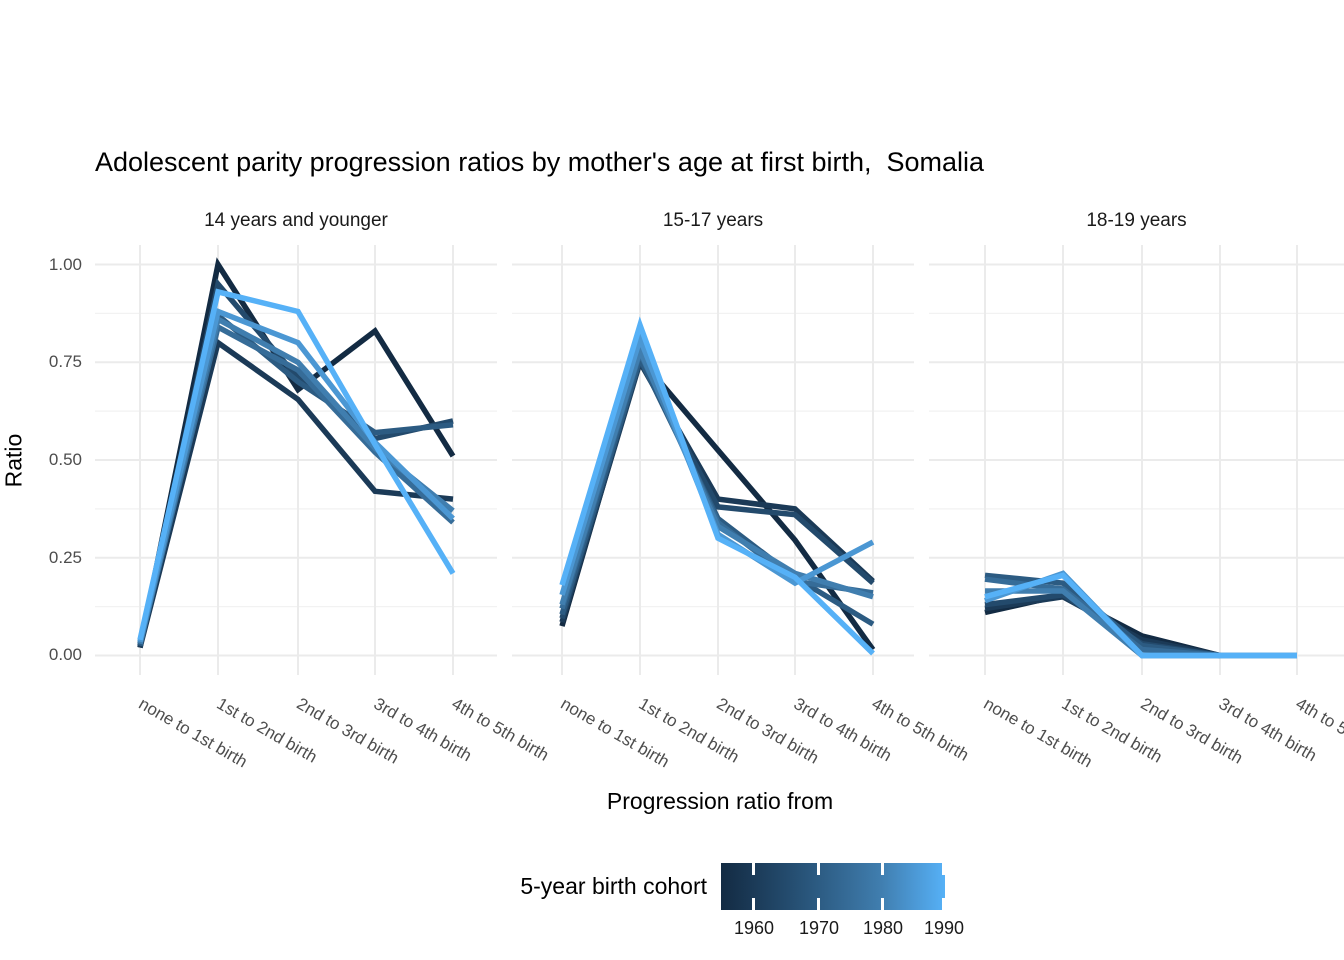  Describe the element at coordinates (65, 557) in the screenshot. I see `y-tick-label: 0.25` at that location.